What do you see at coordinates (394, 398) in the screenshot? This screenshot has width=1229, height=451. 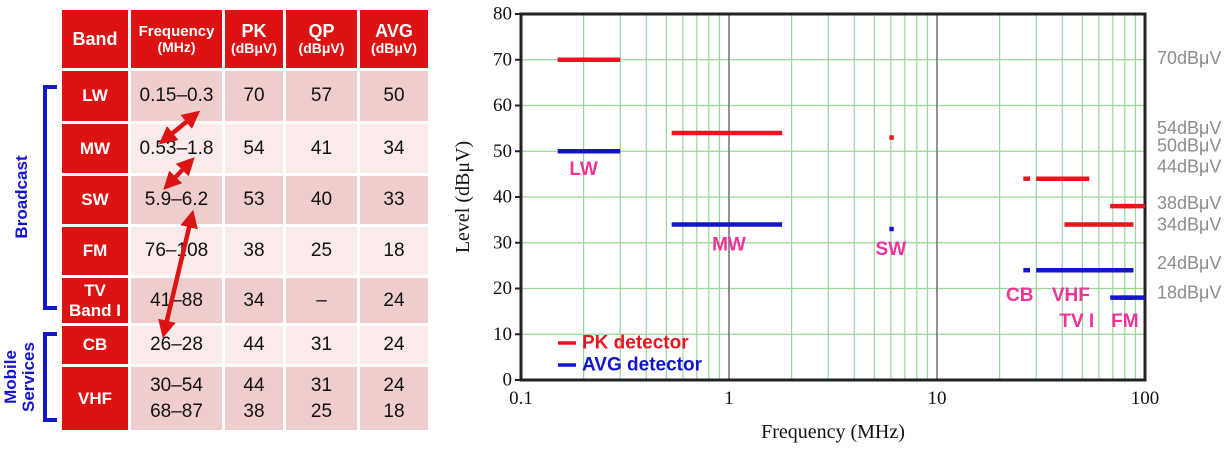 I see `avg-cell: 24 18` at bounding box center [394, 398].